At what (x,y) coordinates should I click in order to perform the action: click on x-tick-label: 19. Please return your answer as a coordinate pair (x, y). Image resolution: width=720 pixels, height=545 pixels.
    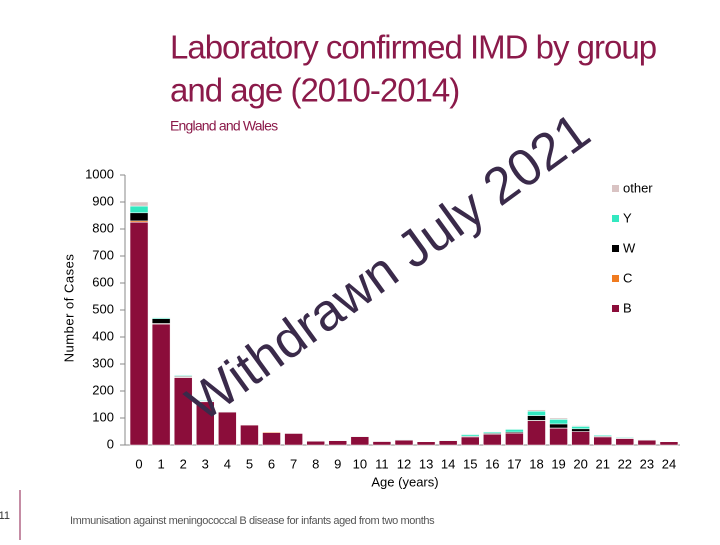
    Looking at the image, I should click on (558, 463).